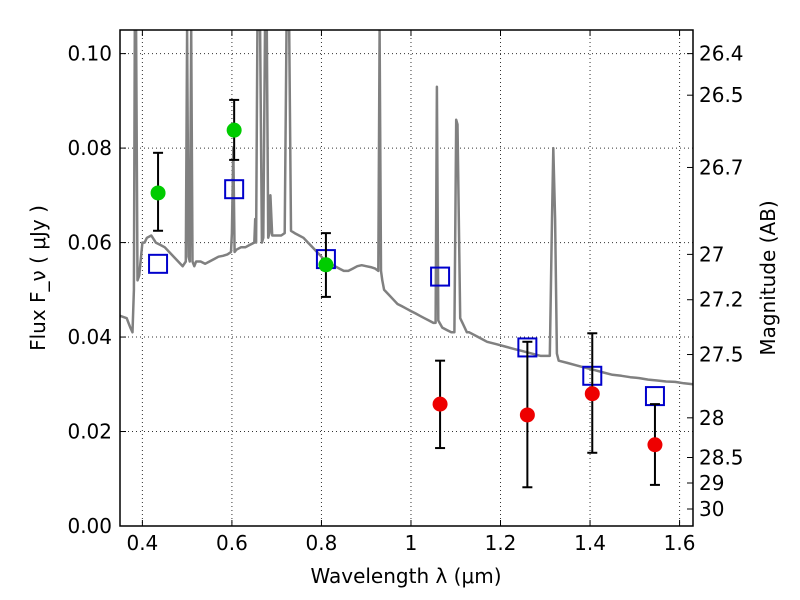 Image resolution: width=800 pixels, height=600 pixels. Describe the element at coordinates (89, 54) in the screenshot. I see `y-tick-label: 0.10` at that location.